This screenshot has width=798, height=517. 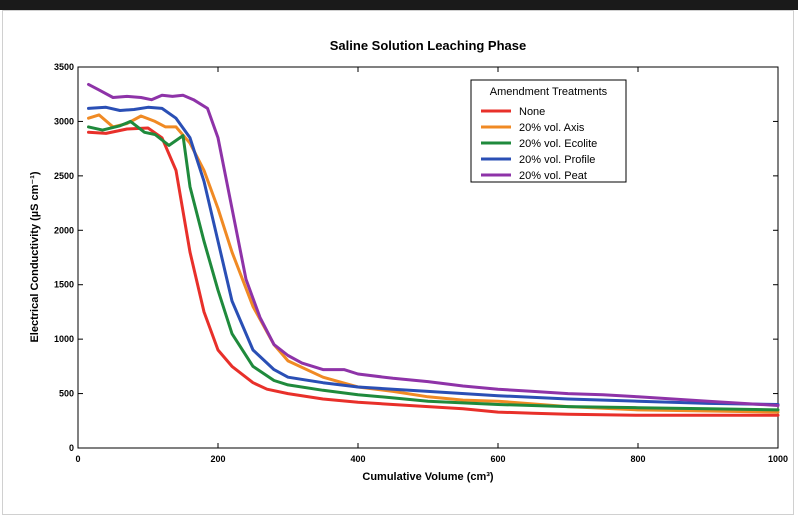 What do you see at coordinates (558, 144) in the screenshot?
I see `legend-entry: 20% vol. Ecolite` at bounding box center [558, 144].